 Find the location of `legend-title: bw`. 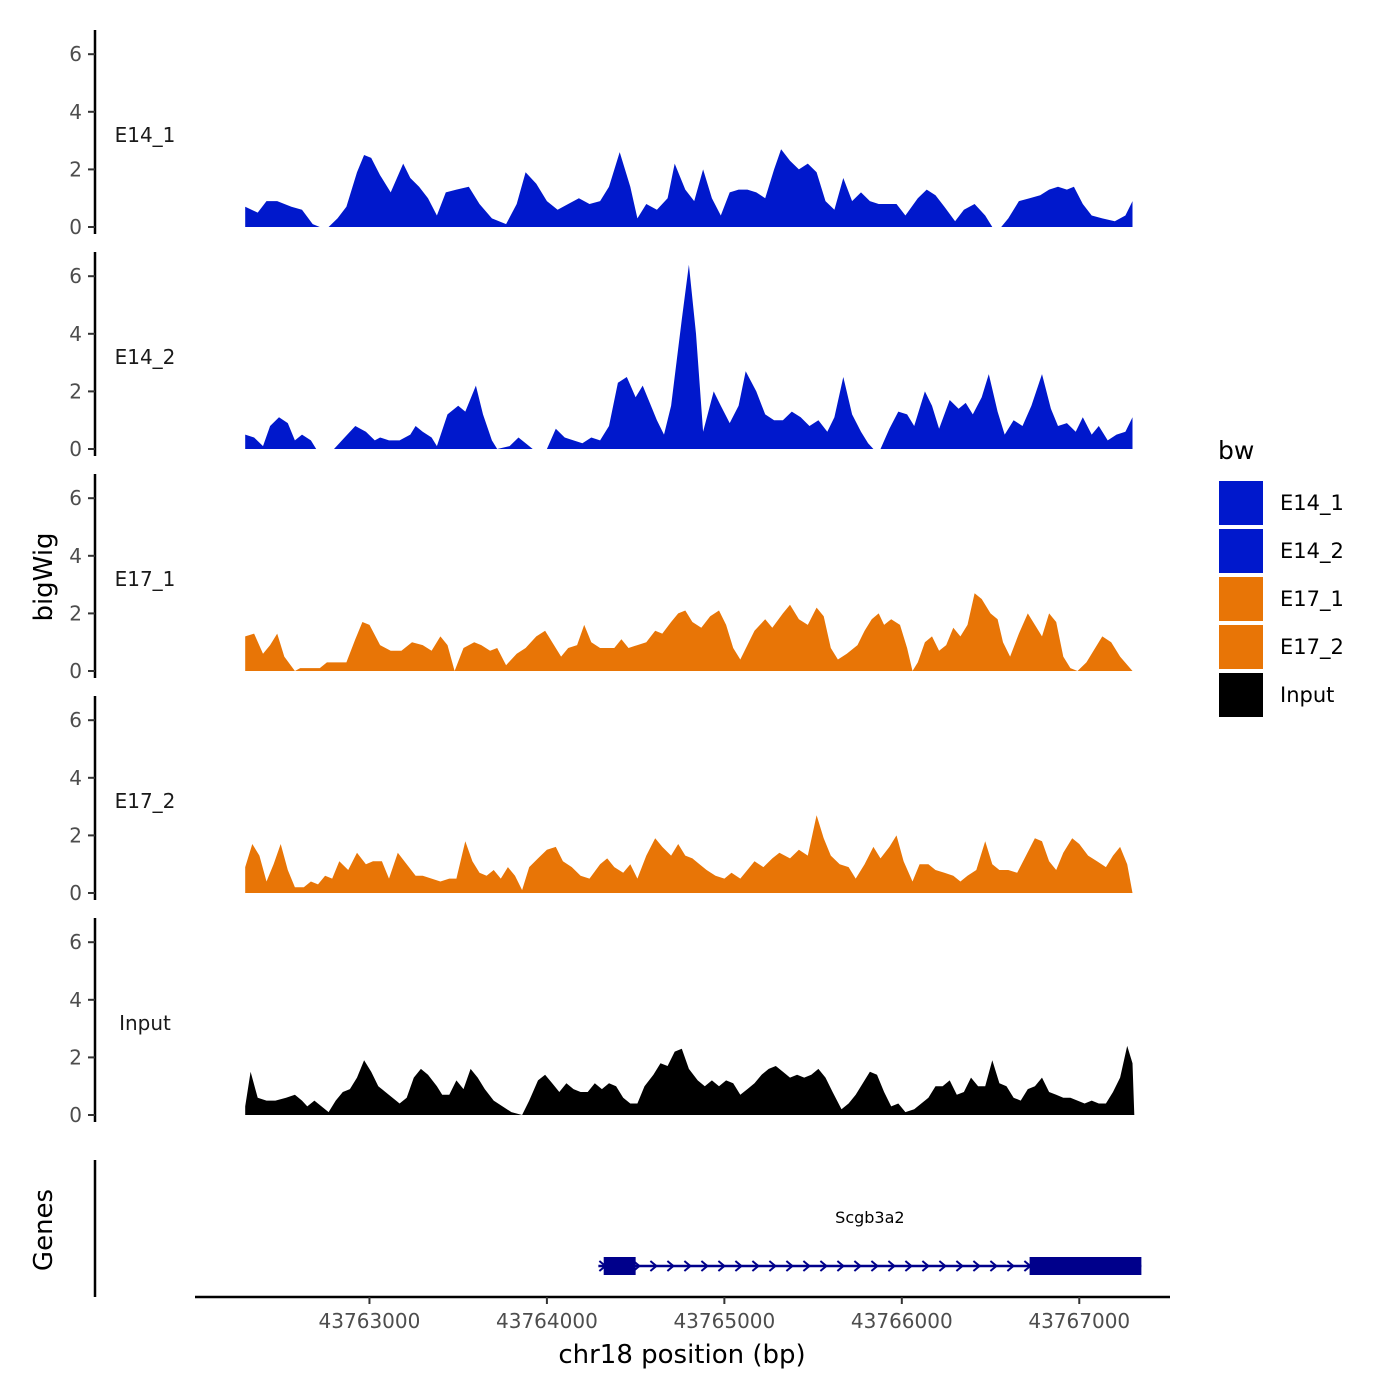

legend-title: bw is located at coordinates (1236, 450).